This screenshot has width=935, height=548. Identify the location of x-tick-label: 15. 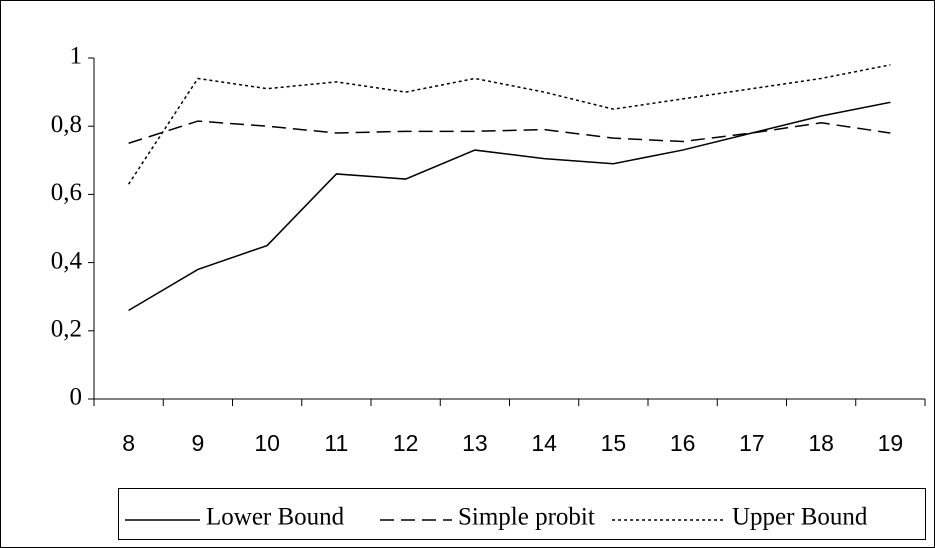
(614, 443).